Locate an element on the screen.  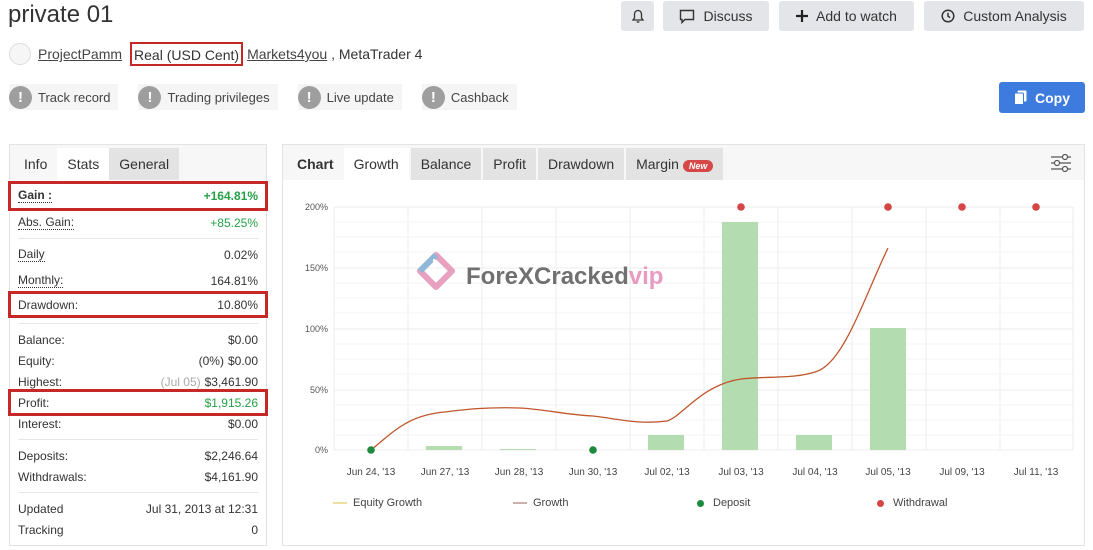
stat-withdrawals: Withdrawals: $4,161.90 is located at coordinates (138, 476).